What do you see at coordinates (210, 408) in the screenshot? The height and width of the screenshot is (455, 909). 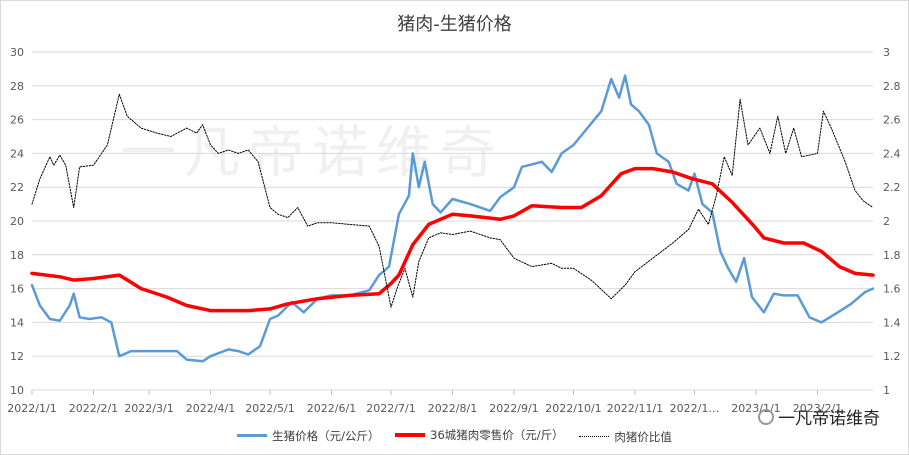 I see `x-tick-label: 2022/4/1` at bounding box center [210, 408].